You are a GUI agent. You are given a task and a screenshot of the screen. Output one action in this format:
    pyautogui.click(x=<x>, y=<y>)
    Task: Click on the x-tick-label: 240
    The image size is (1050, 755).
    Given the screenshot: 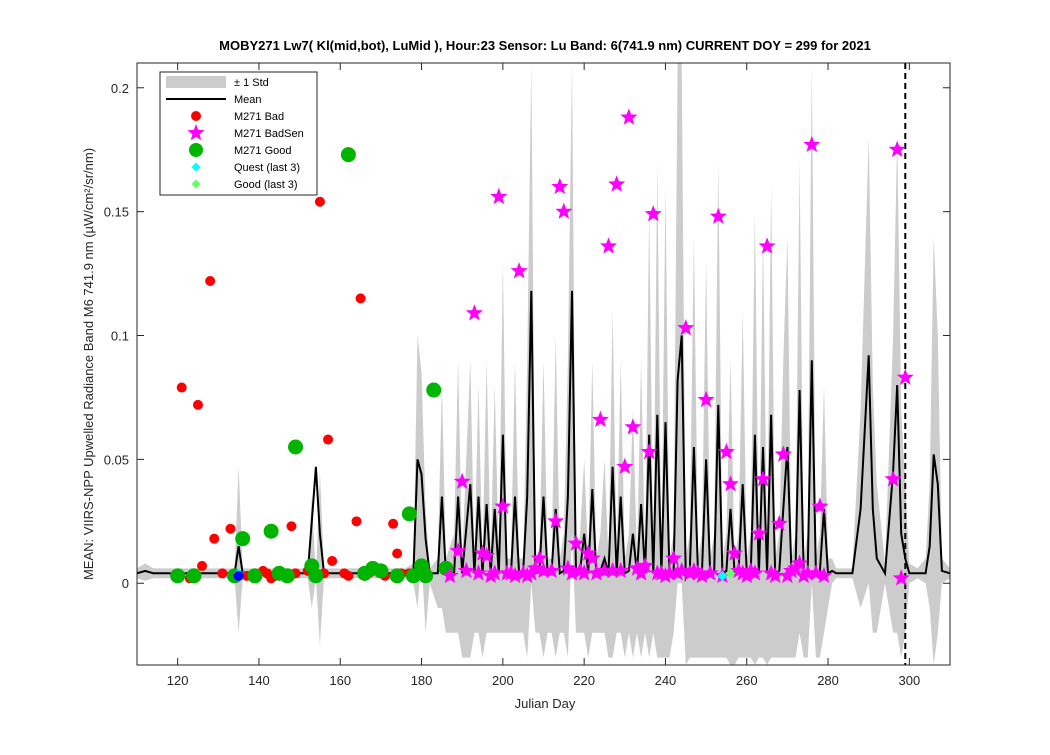 What is the action you would take?
    pyautogui.click(x=666, y=680)
    